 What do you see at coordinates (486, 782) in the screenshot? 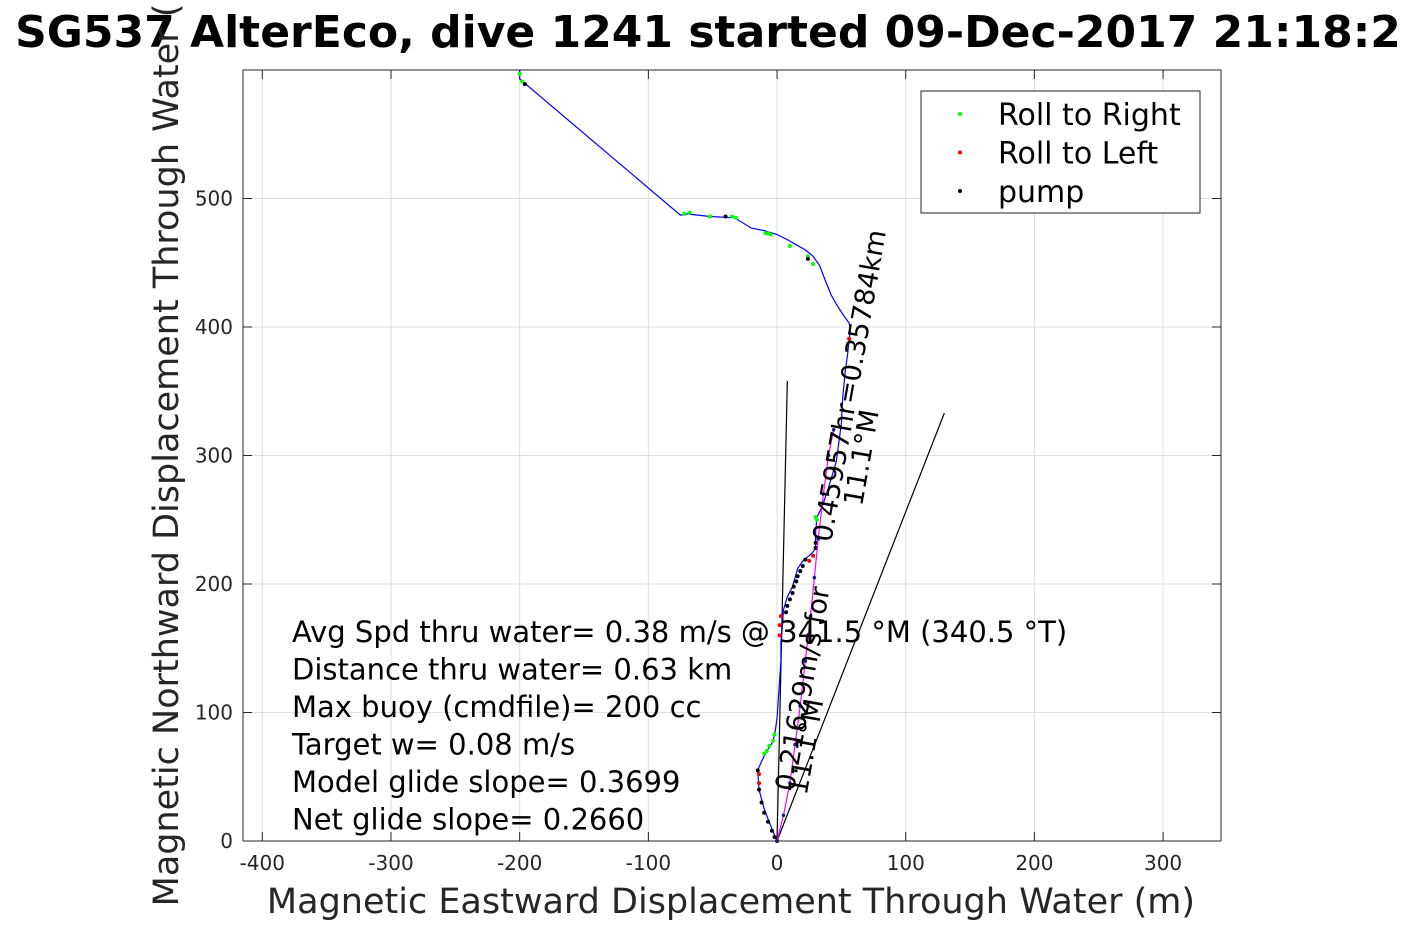
I see `stats-line: Model glide slope= 0.3699` at bounding box center [486, 782].